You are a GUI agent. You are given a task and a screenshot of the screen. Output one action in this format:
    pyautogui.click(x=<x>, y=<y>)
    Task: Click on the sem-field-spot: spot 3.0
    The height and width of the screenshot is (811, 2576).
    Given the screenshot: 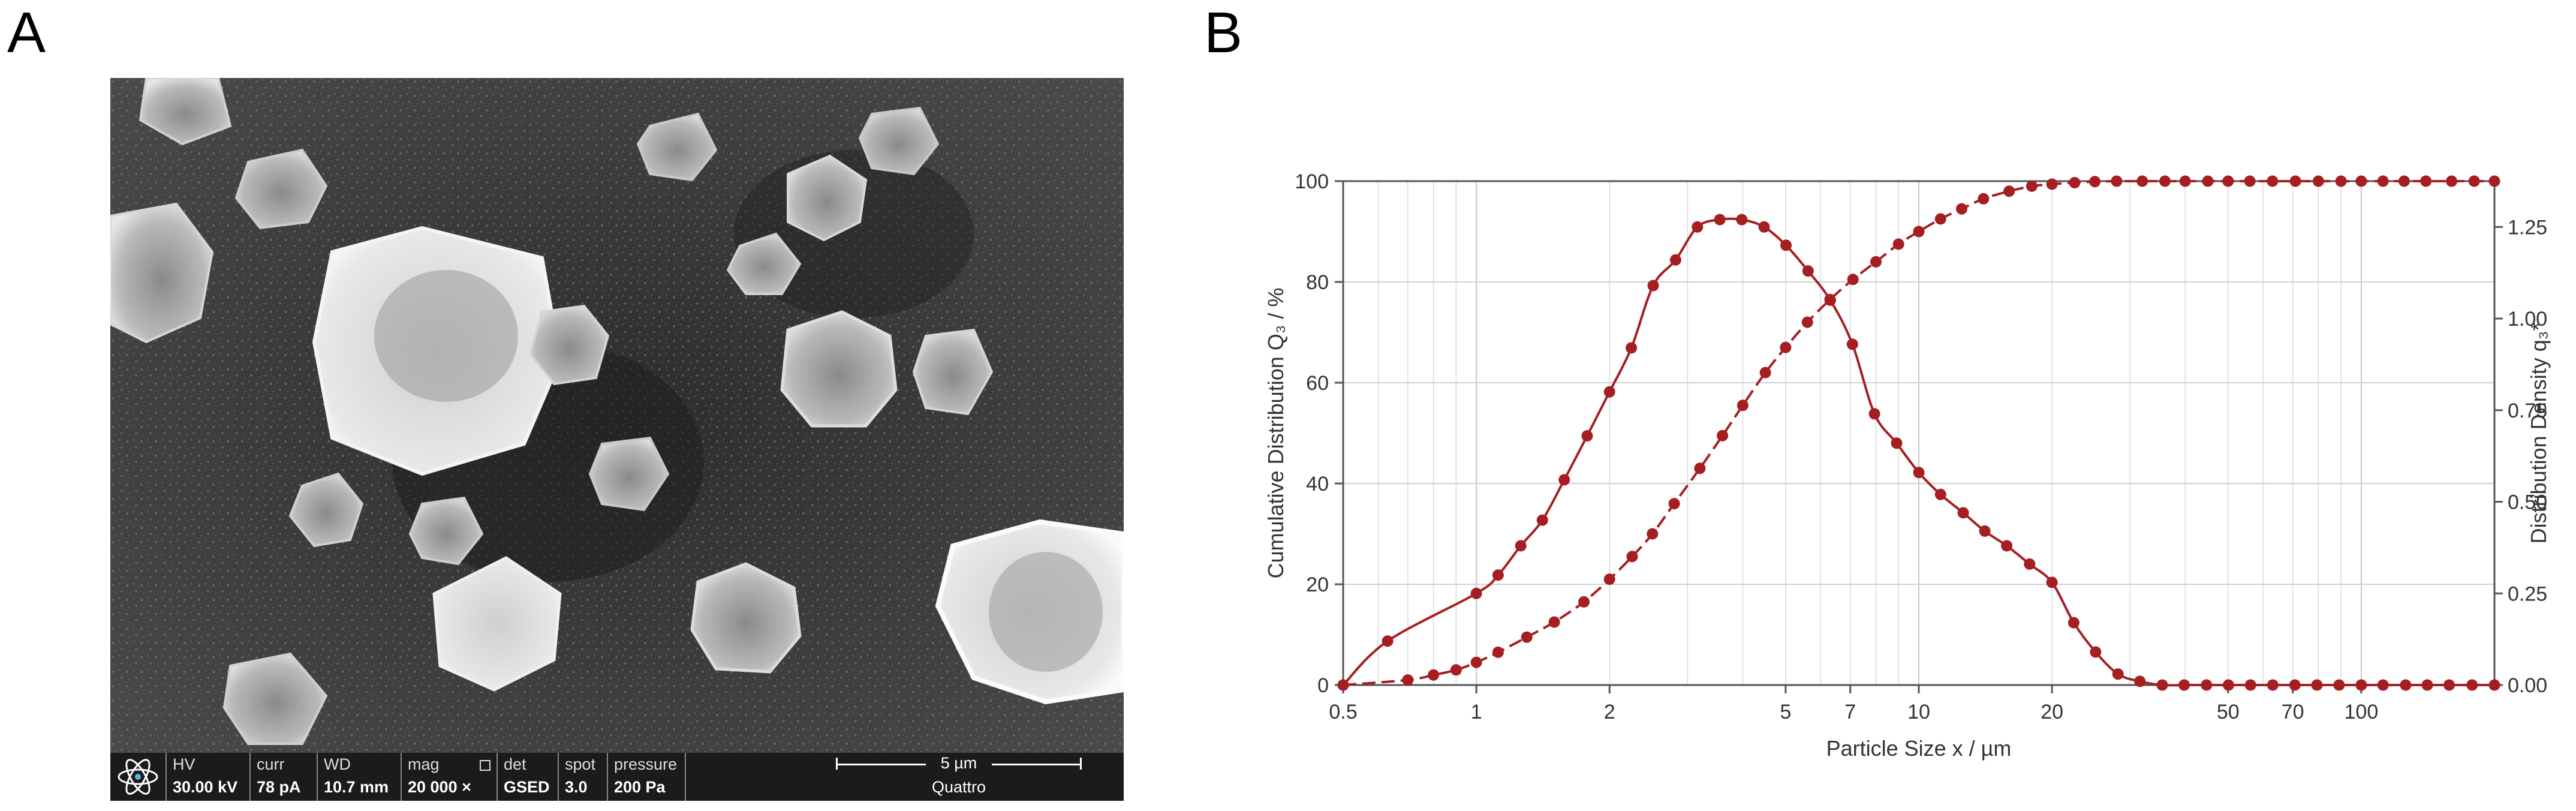 What is the action you would take?
    pyautogui.click(x=583, y=777)
    